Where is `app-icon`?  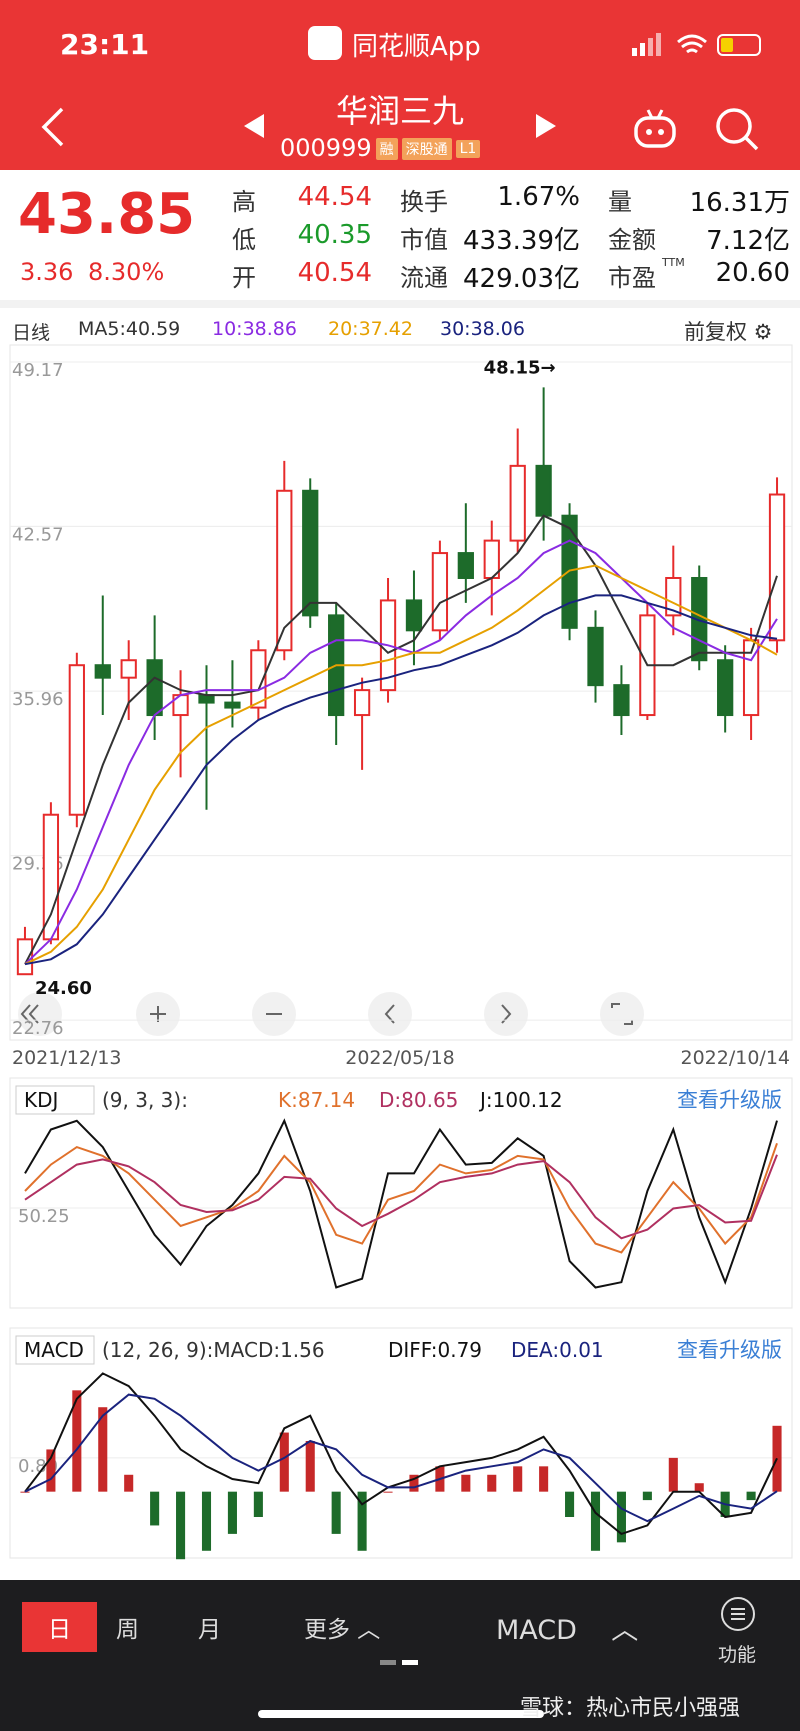 app-icon is located at coordinates (325, 43).